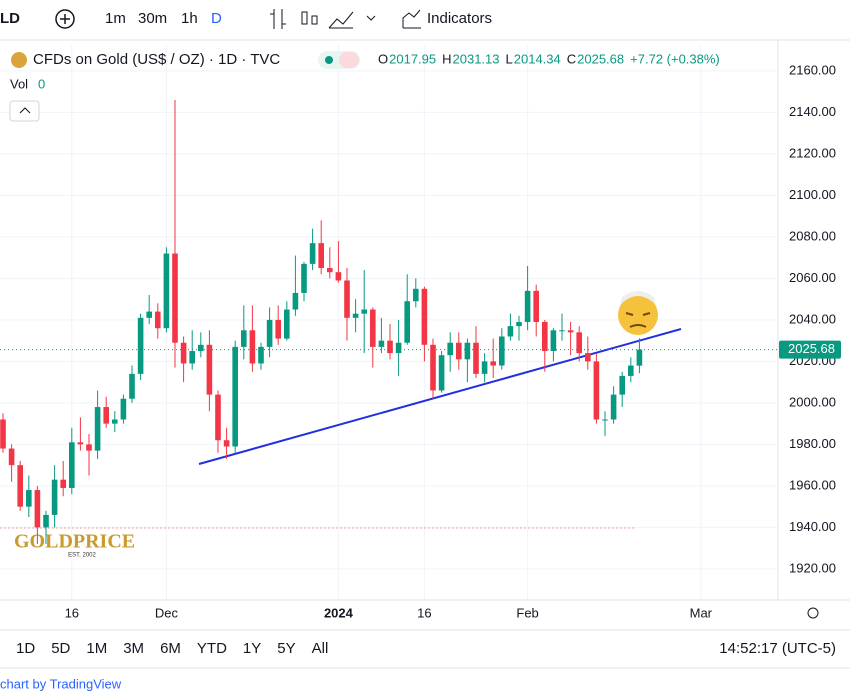 The image size is (850, 699). What do you see at coordinates (156, 59) in the screenshot?
I see `chart-title: CFDs on Gold (US$ / OZ) · 1D · TVC` at bounding box center [156, 59].